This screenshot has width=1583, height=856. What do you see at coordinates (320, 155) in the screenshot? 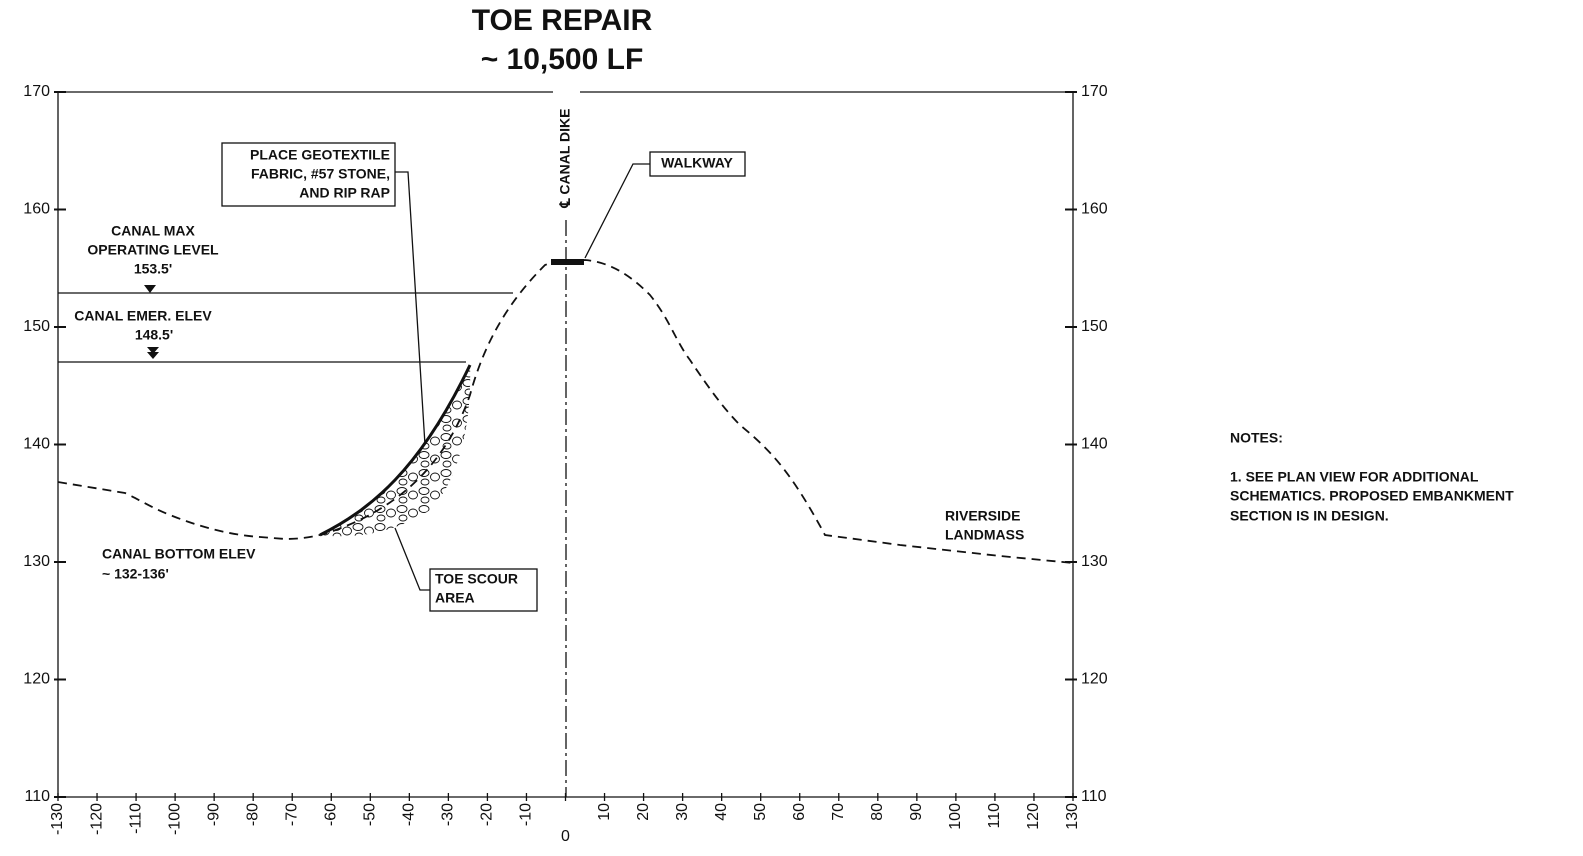
I see `geotextile-label: PLACE GEOTEXTILE` at bounding box center [320, 155].